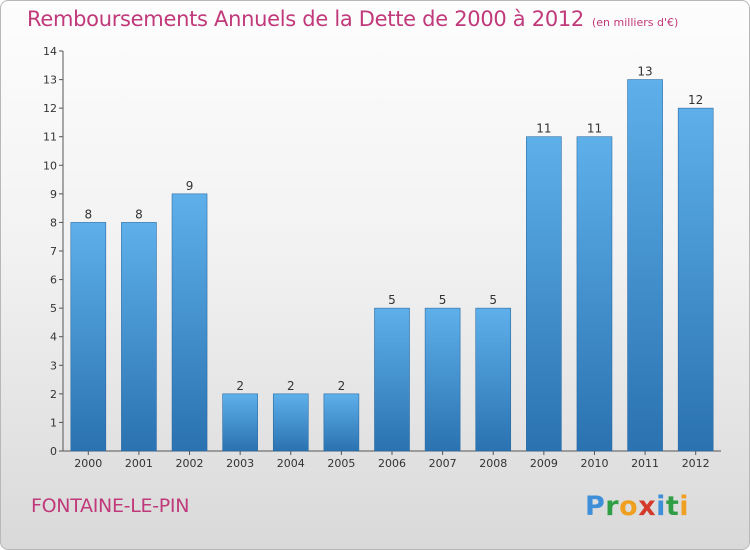  What do you see at coordinates (493, 463) in the screenshot?
I see `x-tick-label: 2008` at bounding box center [493, 463].